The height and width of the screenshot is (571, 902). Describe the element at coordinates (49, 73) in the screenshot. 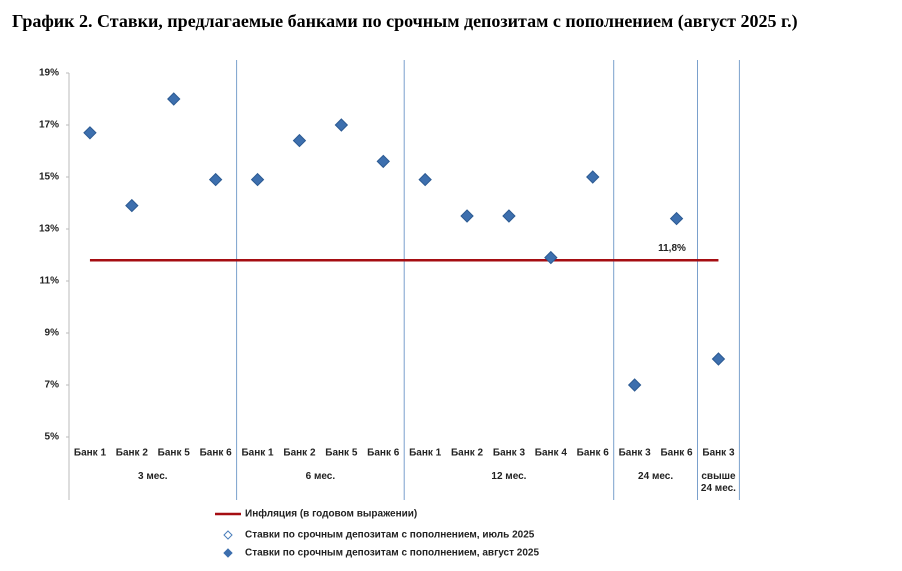

I see `y-tick-label: 19%` at that location.